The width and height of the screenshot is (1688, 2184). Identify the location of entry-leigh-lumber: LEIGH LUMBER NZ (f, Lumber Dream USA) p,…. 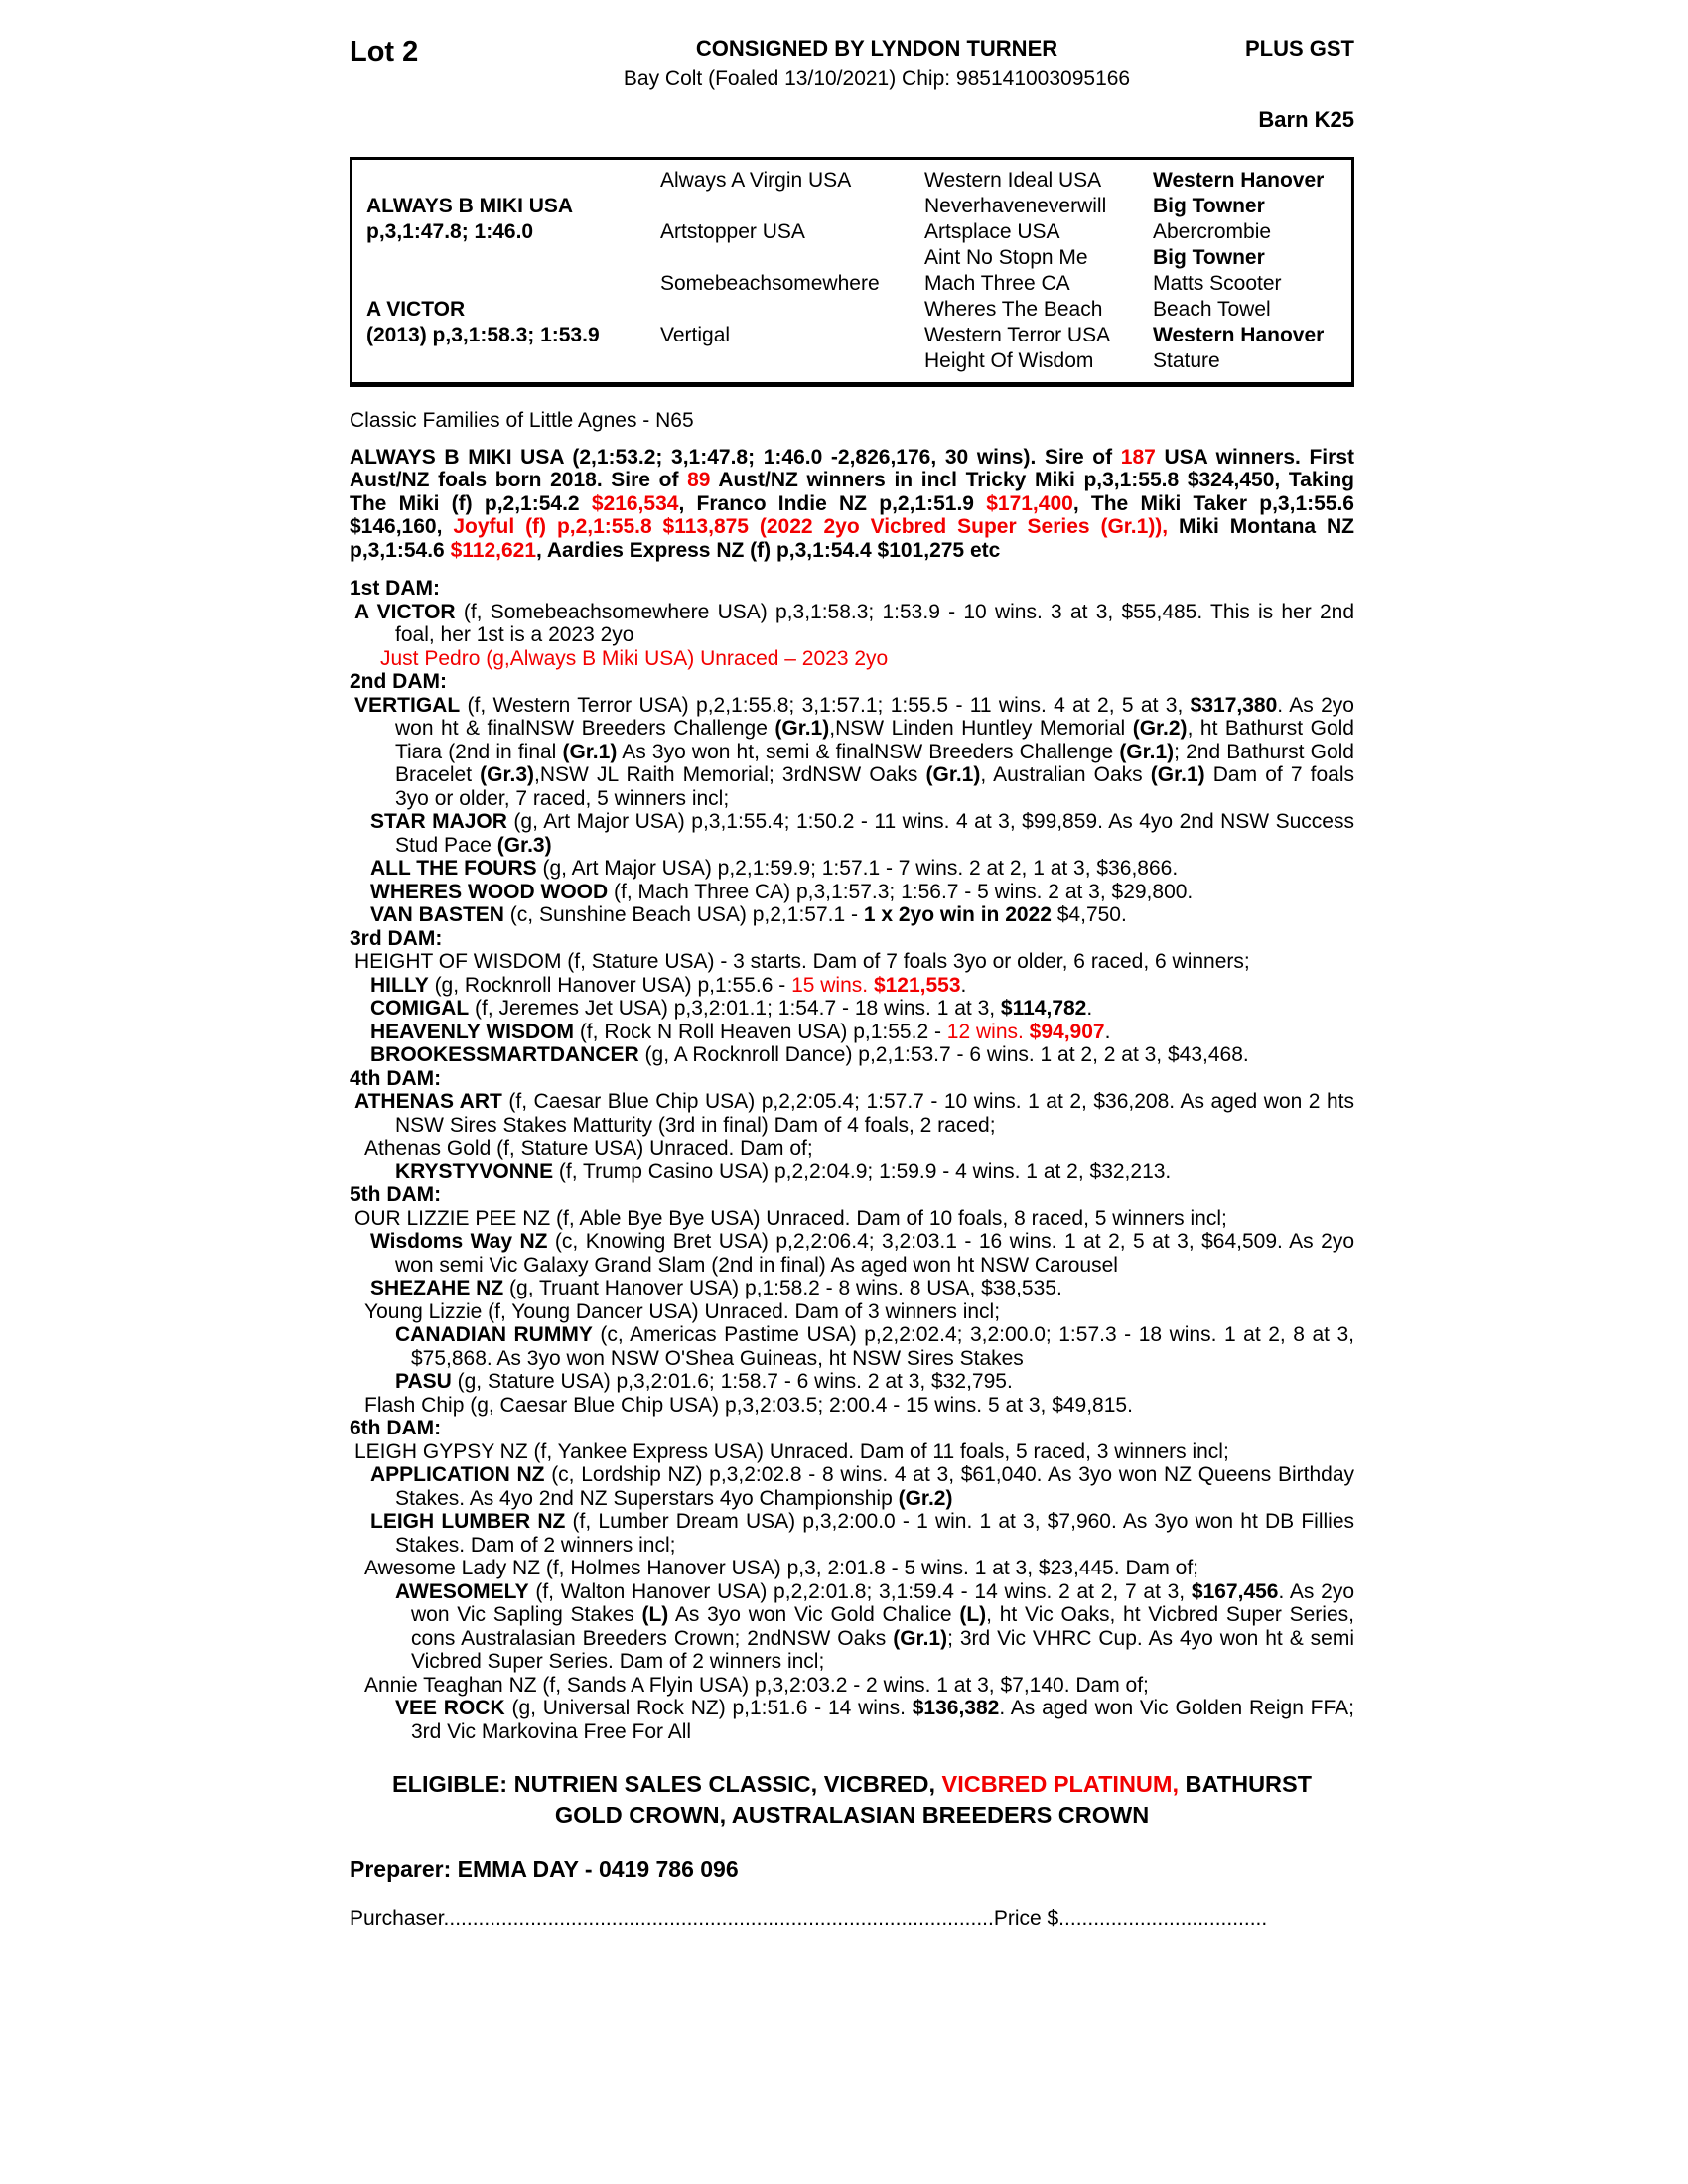
(862, 1533).